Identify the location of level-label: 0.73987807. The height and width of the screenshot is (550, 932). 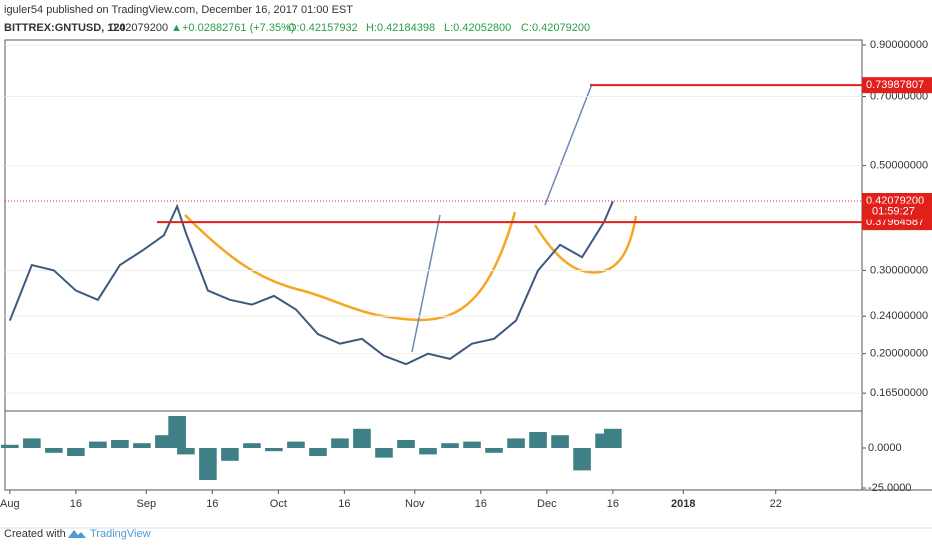
(895, 85).